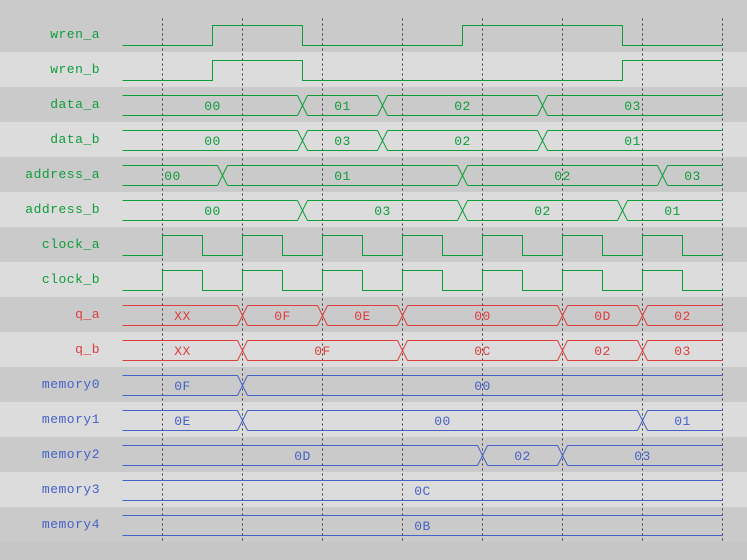 This screenshot has width=747, height=560. Describe the element at coordinates (482, 316) in the screenshot. I see `bus-value-q_a: 00` at that location.